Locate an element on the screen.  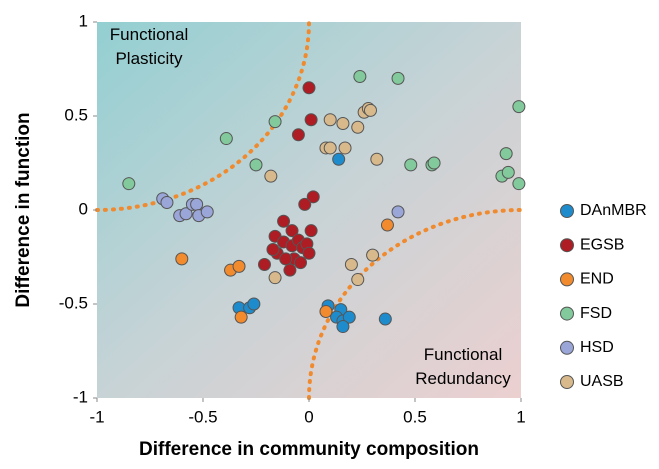
redundancy-boundary is located at coordinates (415, 304).